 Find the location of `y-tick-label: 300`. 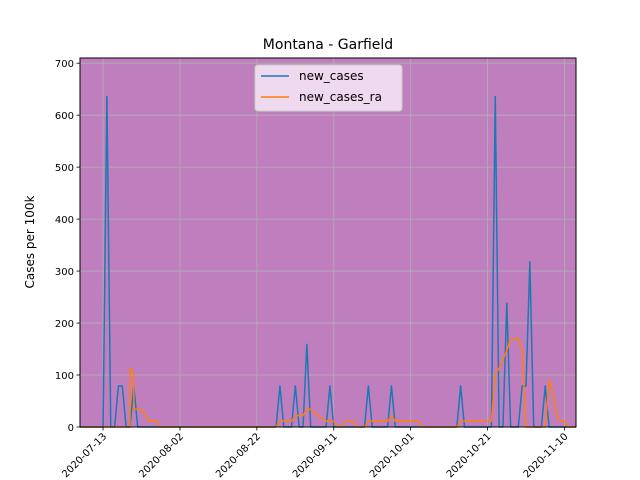

y-tick-label: 300 is located at coordinates (64, 272).